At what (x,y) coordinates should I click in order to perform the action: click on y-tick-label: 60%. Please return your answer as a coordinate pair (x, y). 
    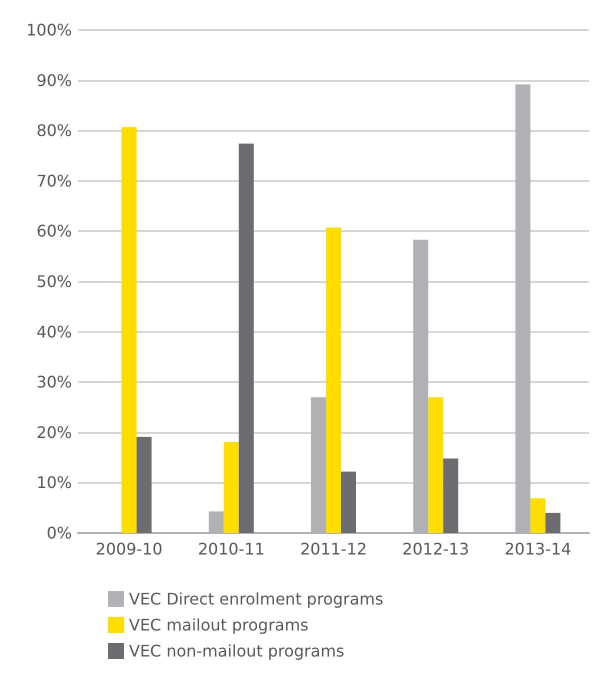
    Looking at the image, I should click on (54, 231).